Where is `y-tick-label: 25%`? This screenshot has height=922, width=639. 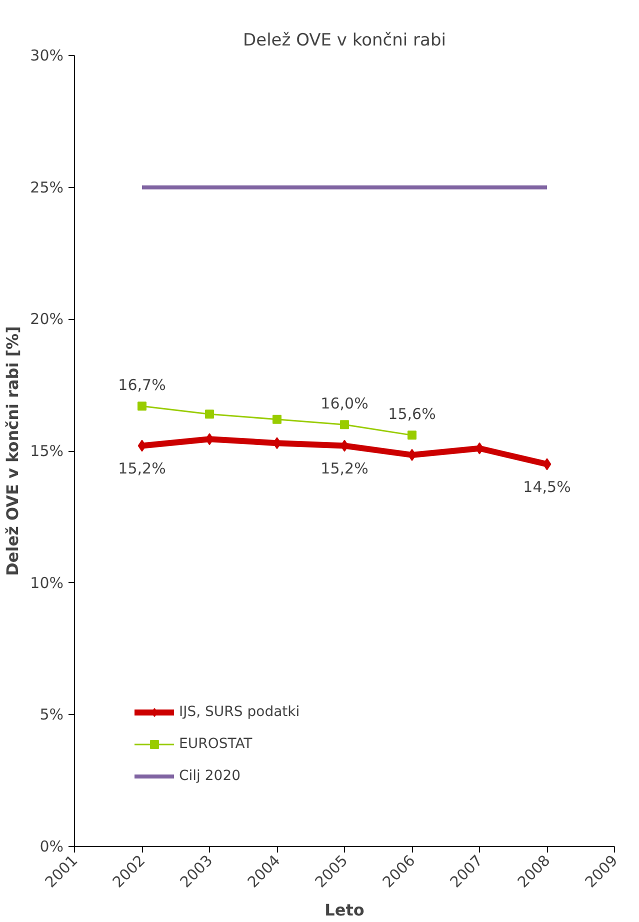 y-tick-label: 25% is located at coordinates (47, 187).